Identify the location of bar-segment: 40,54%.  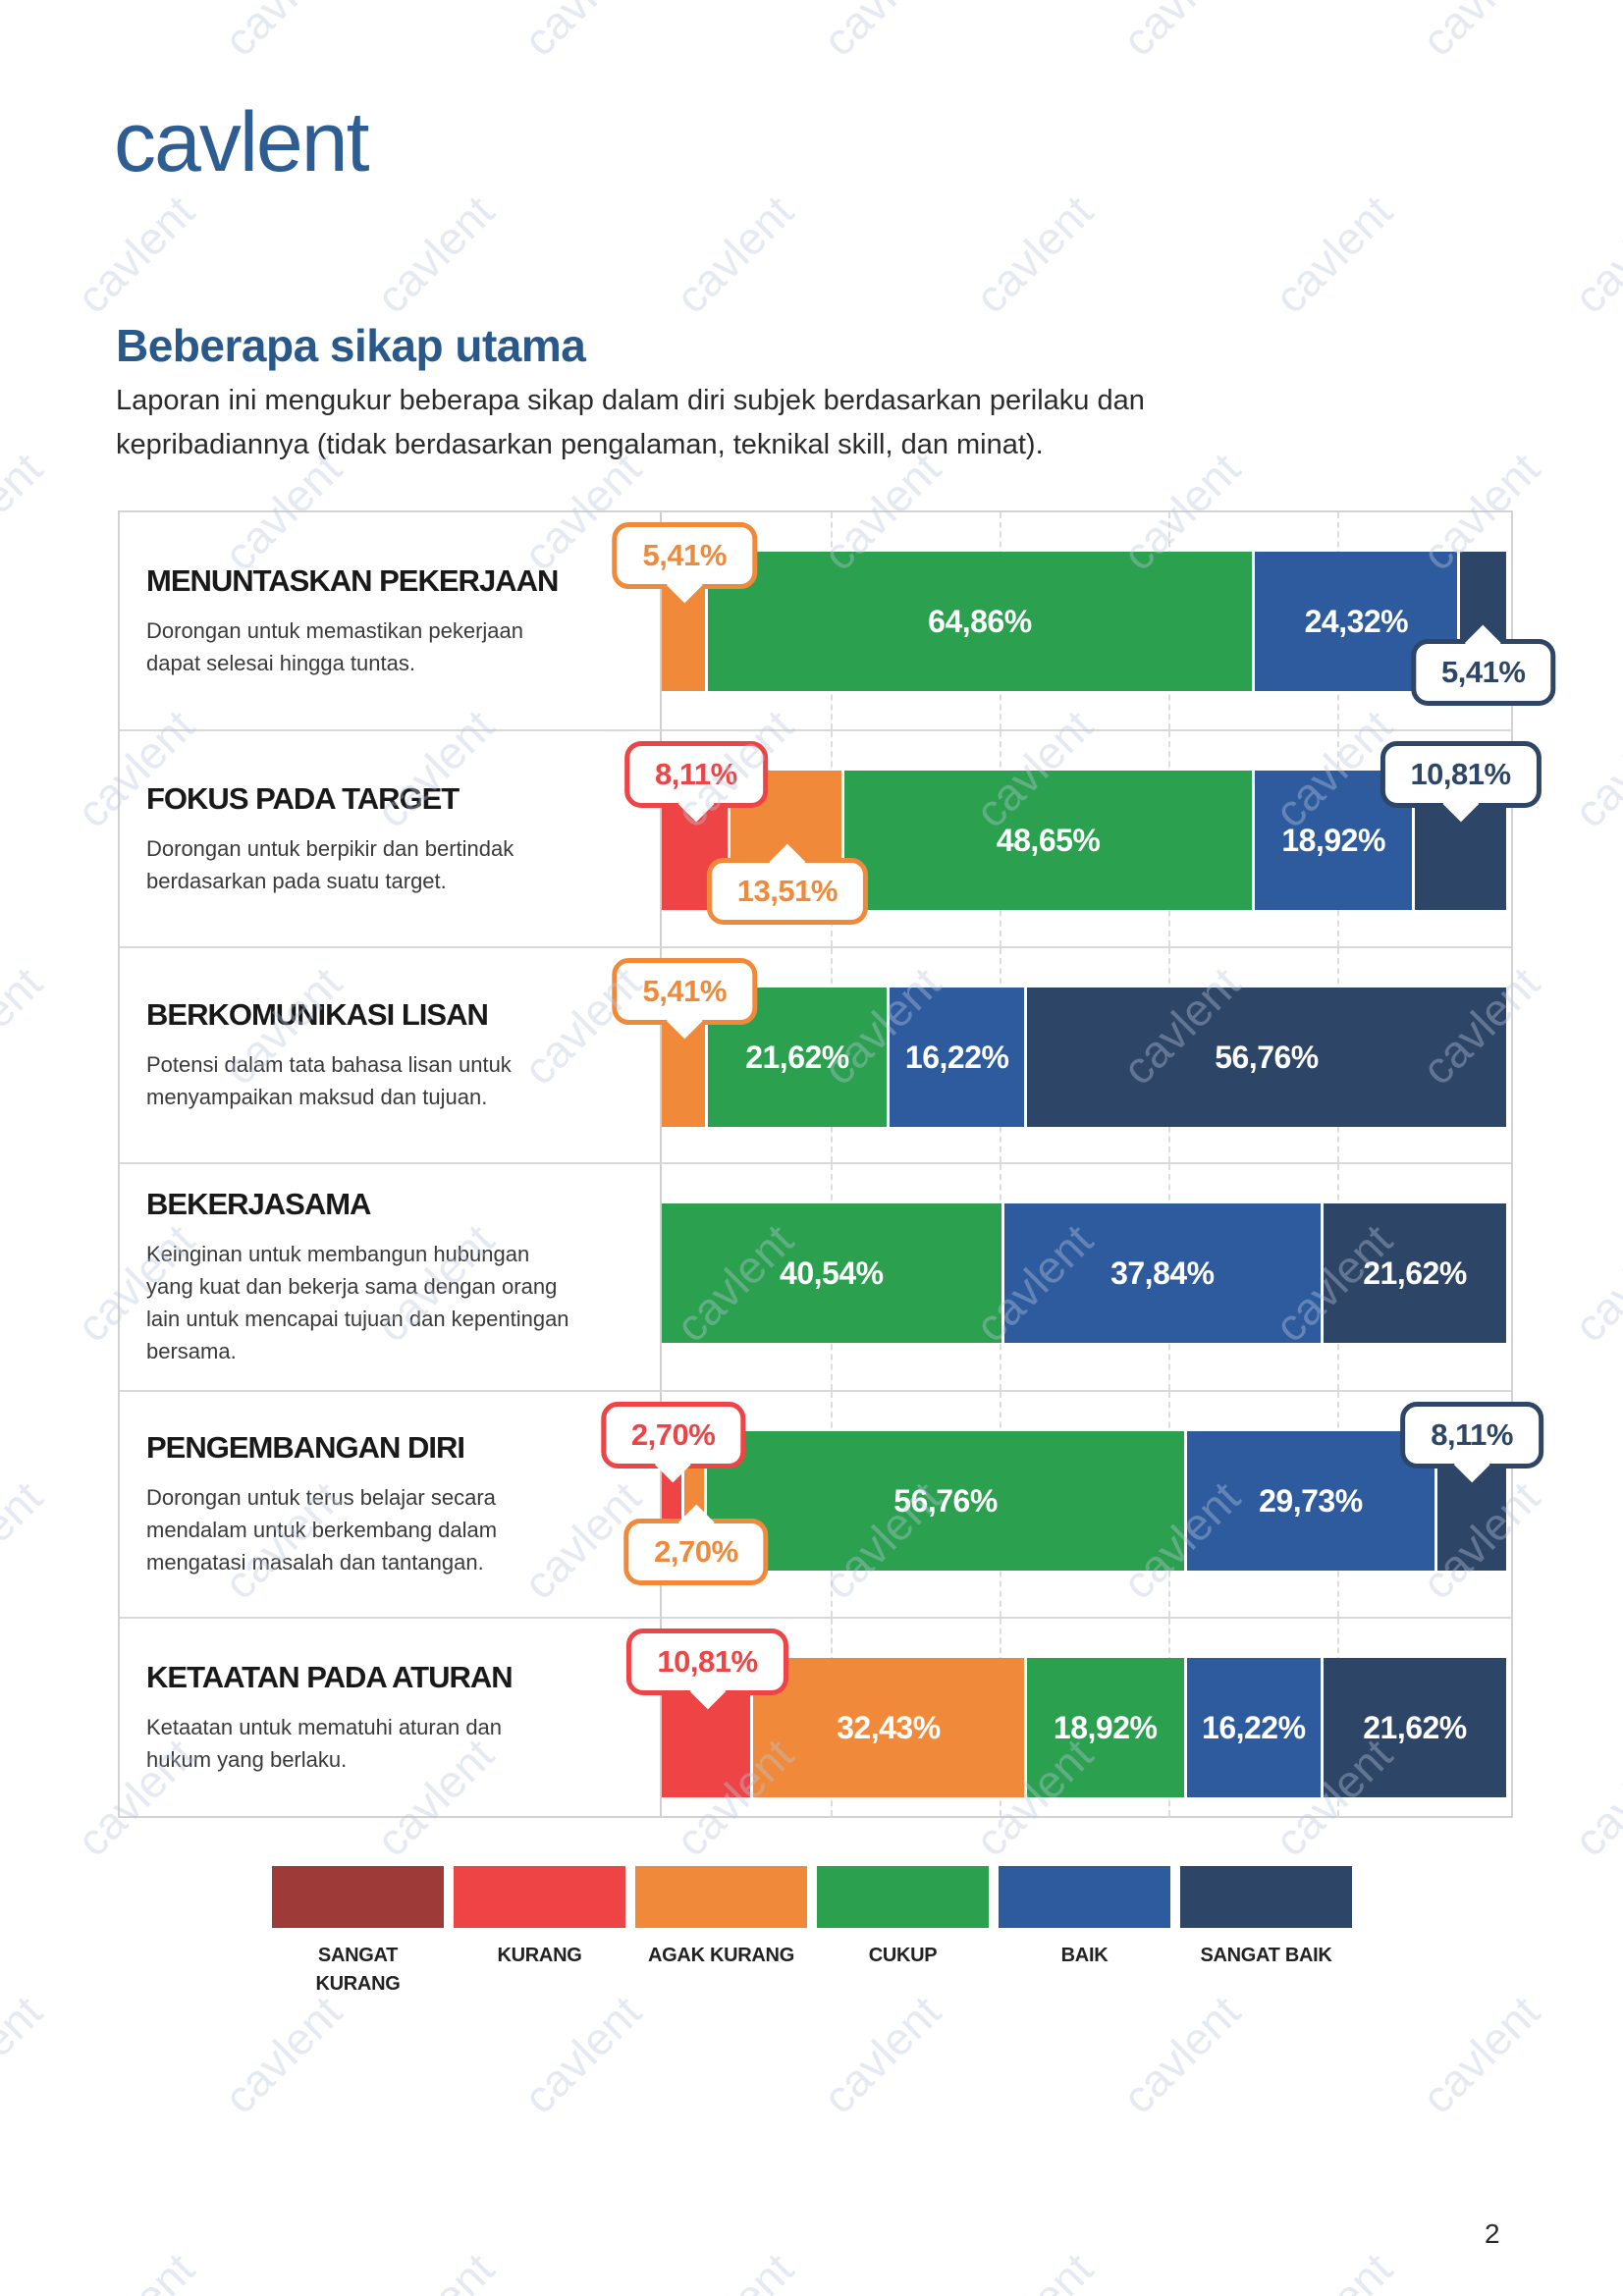
(833, 1273).